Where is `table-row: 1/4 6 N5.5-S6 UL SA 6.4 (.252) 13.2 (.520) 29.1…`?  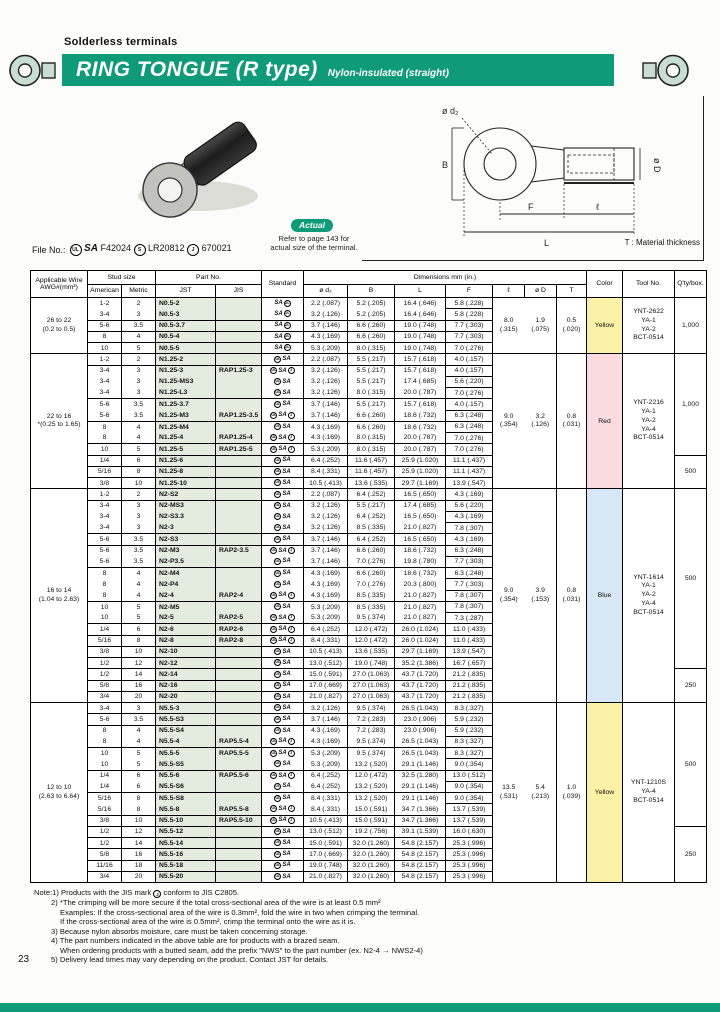 table-row: 1/4 6 N5.5-S6 UL SA 6.4 (.252) 13.2 (.520) 29.1… is located at coordinates (369, 787).